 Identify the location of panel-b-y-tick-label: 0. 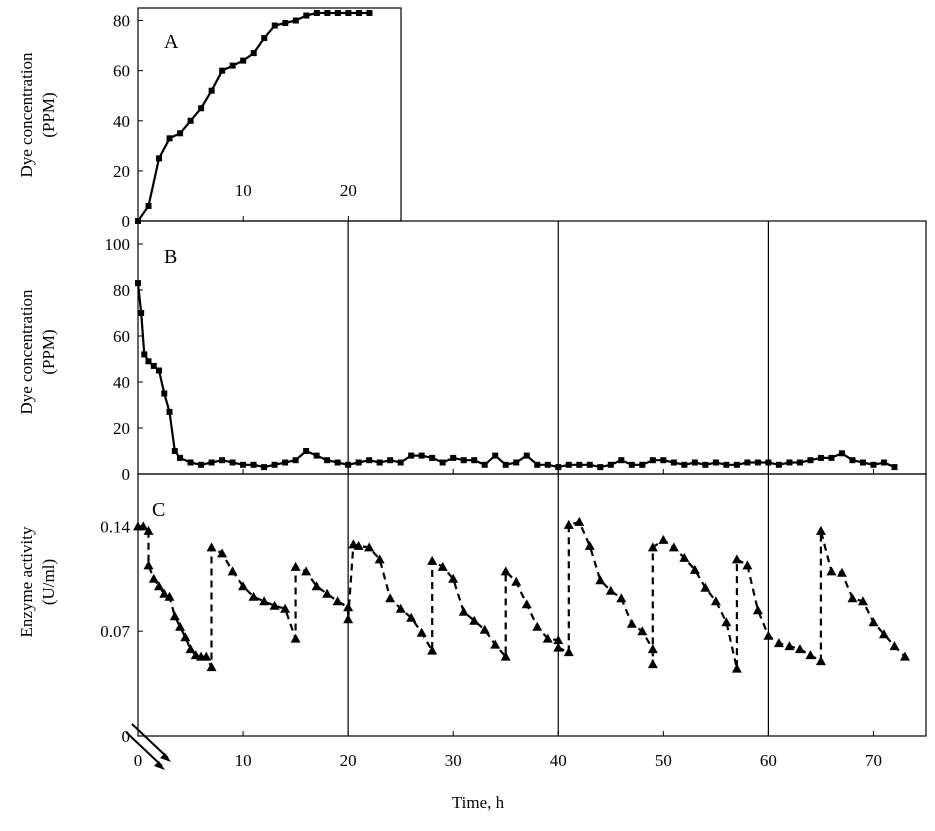
(126, 474).